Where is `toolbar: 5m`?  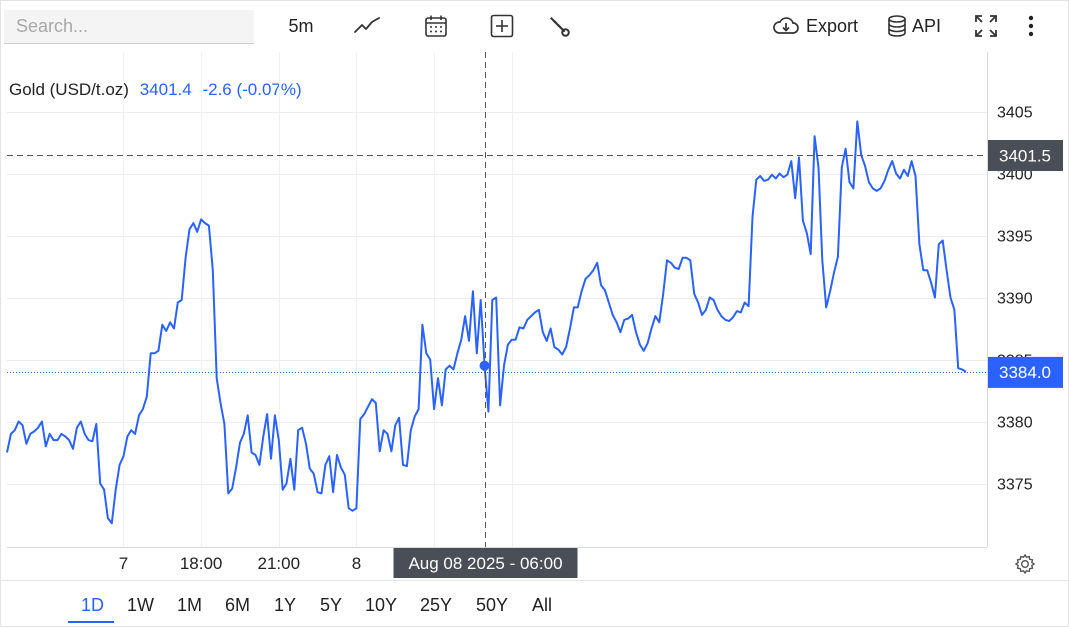
toolbar: 5m is located at coordinates (534, 26).